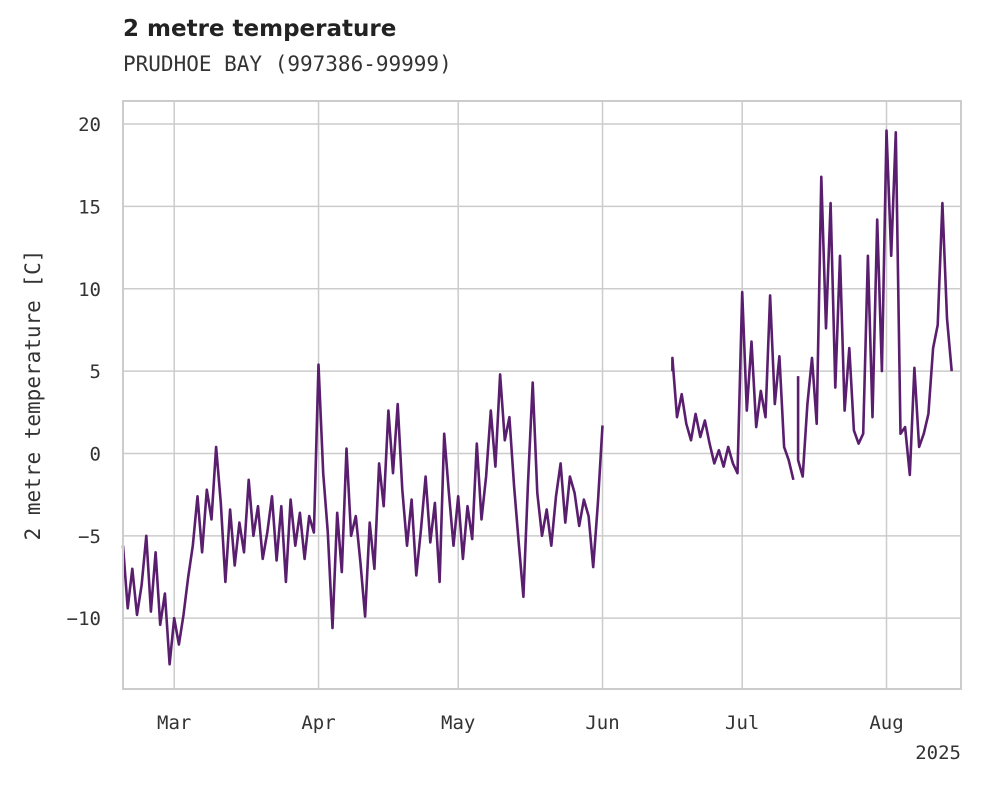 The width and height of the screenshot is (981, 785). I want to click on y-tick-label: 0, so click(95, 454).